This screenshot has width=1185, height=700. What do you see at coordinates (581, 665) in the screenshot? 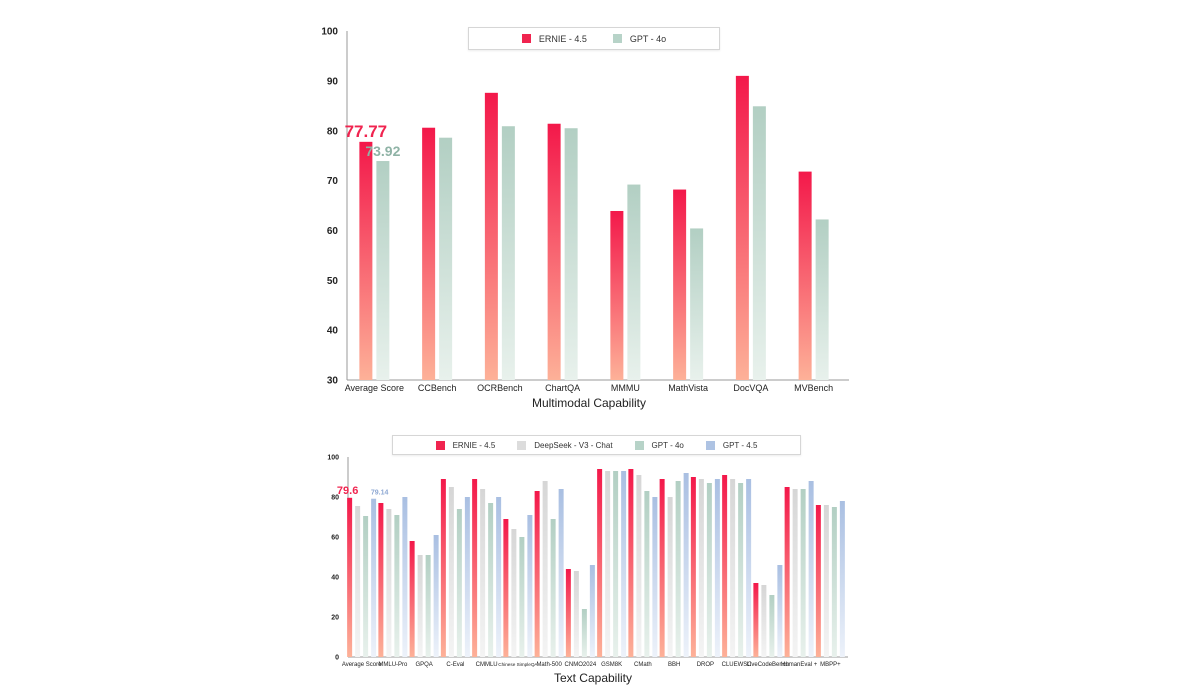
I see `x-tick-label: CNMO2024` at bounding box center [581, 665].